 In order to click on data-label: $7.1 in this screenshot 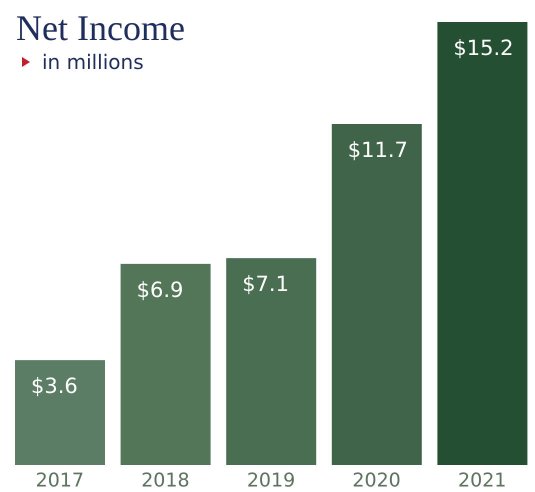, I will do `click(265, 284)`.